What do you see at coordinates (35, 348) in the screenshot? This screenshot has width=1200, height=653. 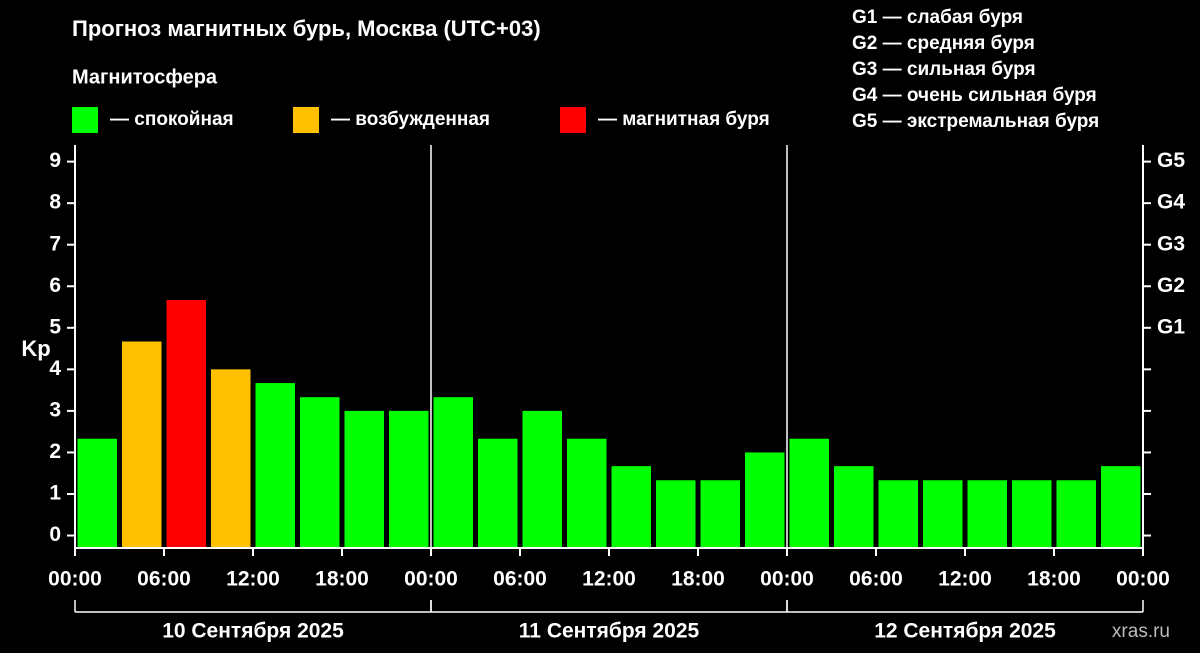 I see `y-axis-label: Kp` at bounding box center [35, 348].